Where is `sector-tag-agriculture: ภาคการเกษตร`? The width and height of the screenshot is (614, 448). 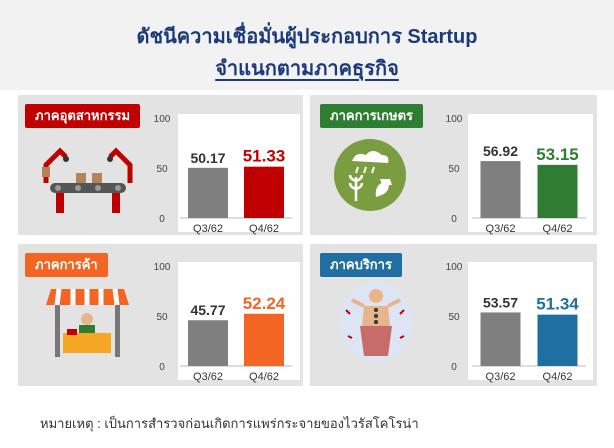
sector-tag-agriculture: ภาคการเกษตร is located at coordinates (372, 116).